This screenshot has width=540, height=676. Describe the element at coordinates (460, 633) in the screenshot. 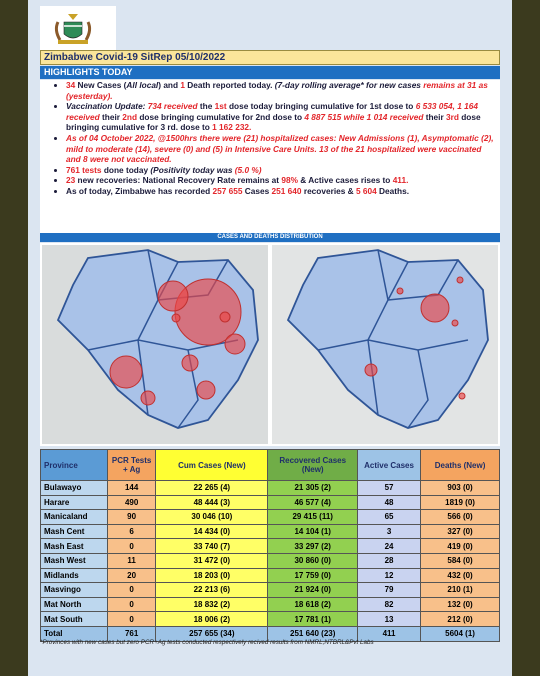

I see `table-cell: 5604 (1)` at that location.